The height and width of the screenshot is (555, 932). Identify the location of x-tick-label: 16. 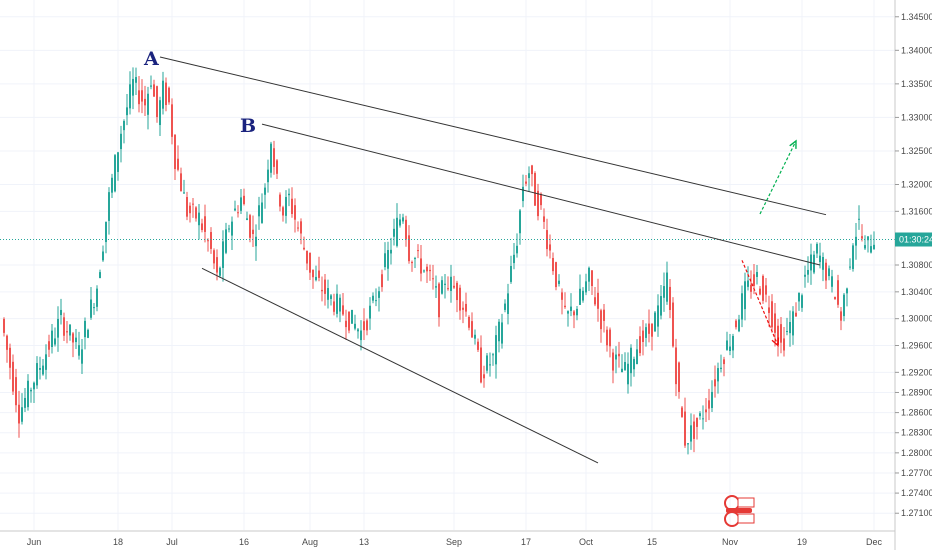
(244, 542).